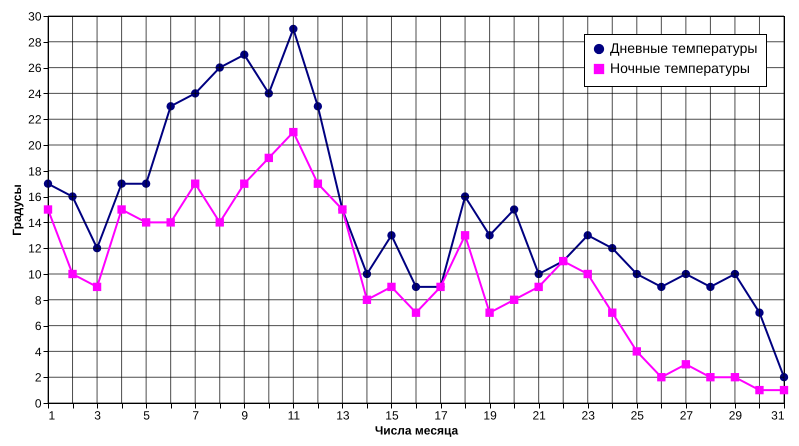 The width and height of the screenshot is (799, 446). I want to click on y-tick-label: 18, so click(35, 171).